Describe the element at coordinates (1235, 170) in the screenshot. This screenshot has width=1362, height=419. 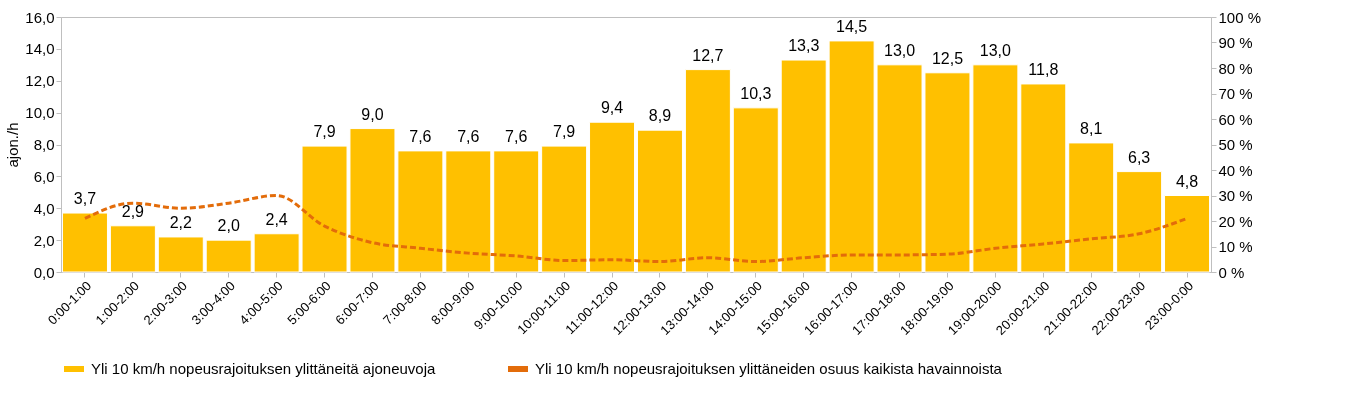
I see `y2-tick-label: 40 %` at that location.